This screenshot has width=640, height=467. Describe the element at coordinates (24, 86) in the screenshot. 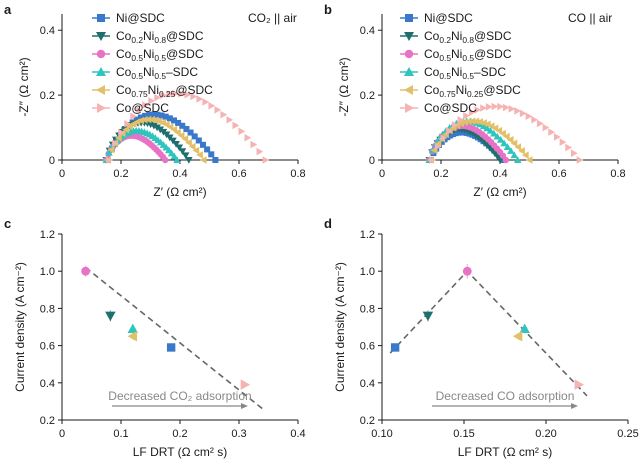

I see `y-axis-label: -Z″ (Ω cm²)` at that location.